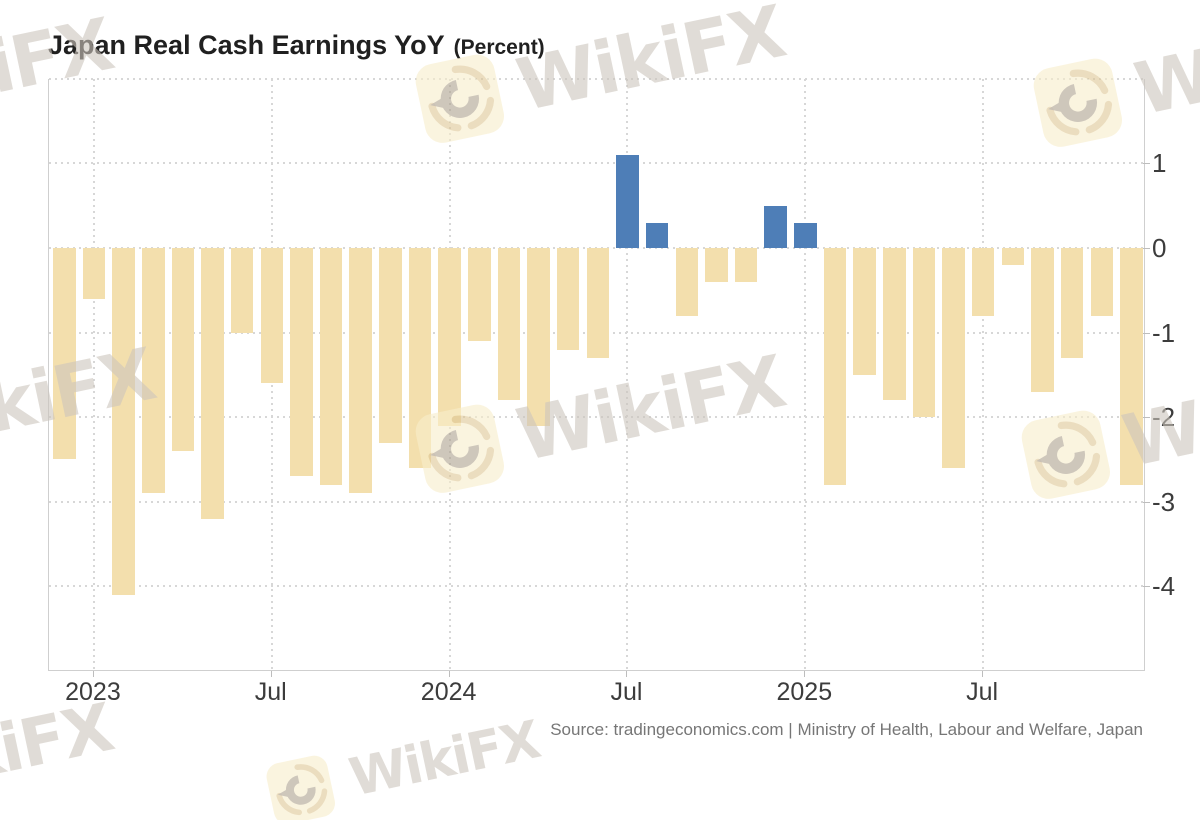 Image resolution: width=1200 pixels, height=820 pixels. Describe the element at coordinates (499, 47) in the screenshot. I see `chart-title-unit: (Percent)` at that location.